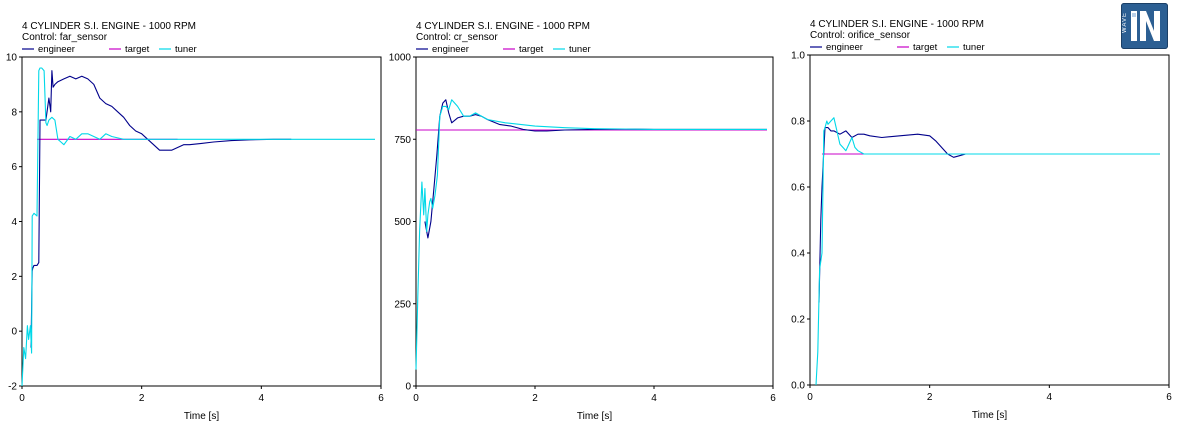 Image resolution: width=1184 pixels, height=423 pixels. I want to click on y-tick-label: 1.0, so click(798, 56).